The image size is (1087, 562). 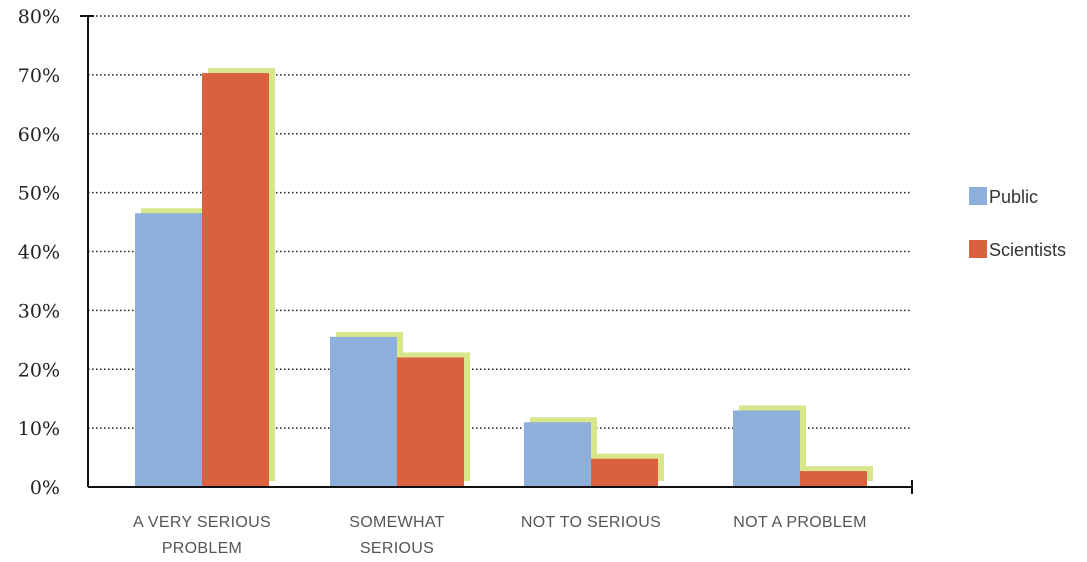 What do you see at coordinates (39, 370) in the screenshot?
I see `y-tick-label: 20%` at bounding box center [39, 370].